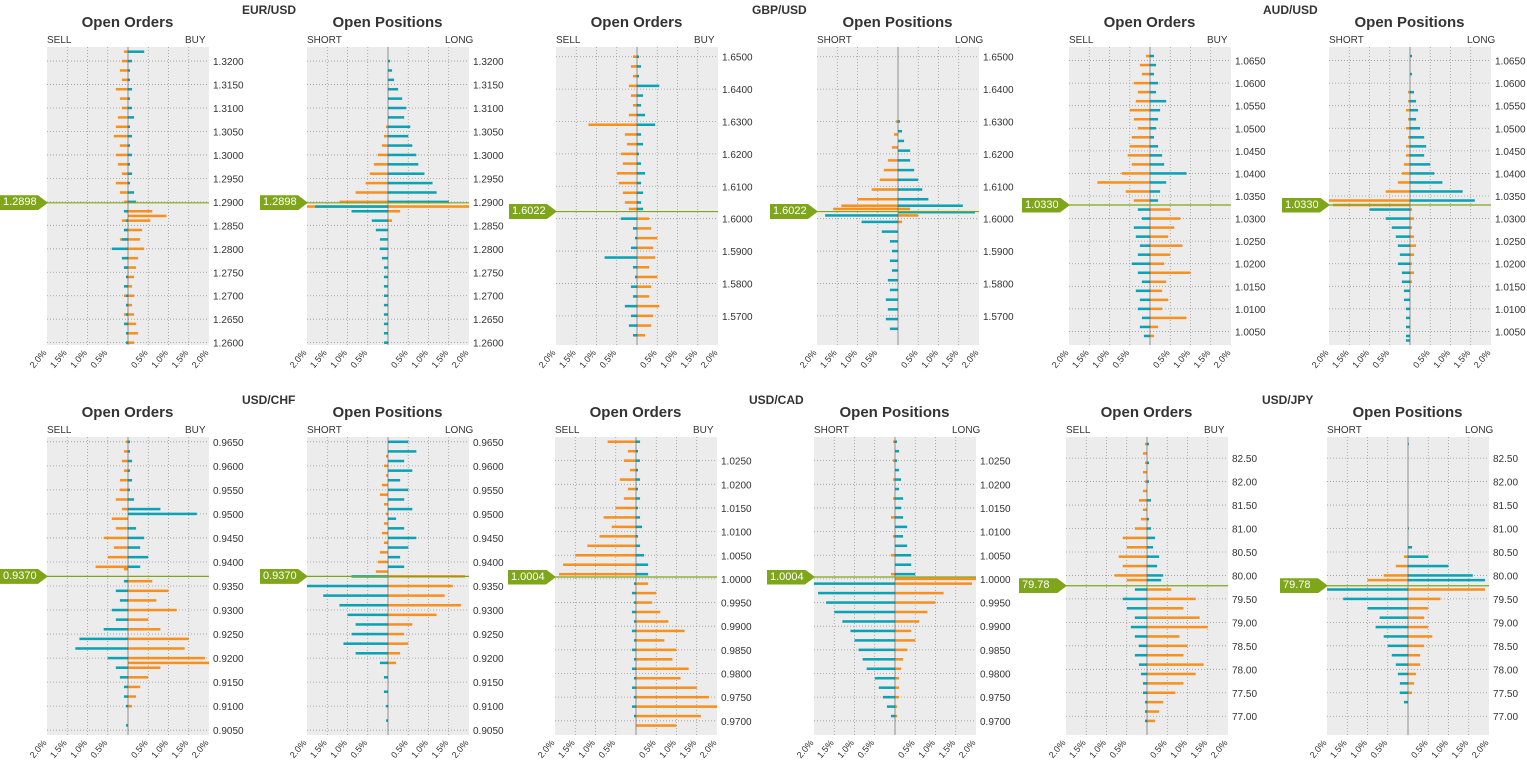  I want to click on y-tick-label: 0.9300, so click(228, 611).